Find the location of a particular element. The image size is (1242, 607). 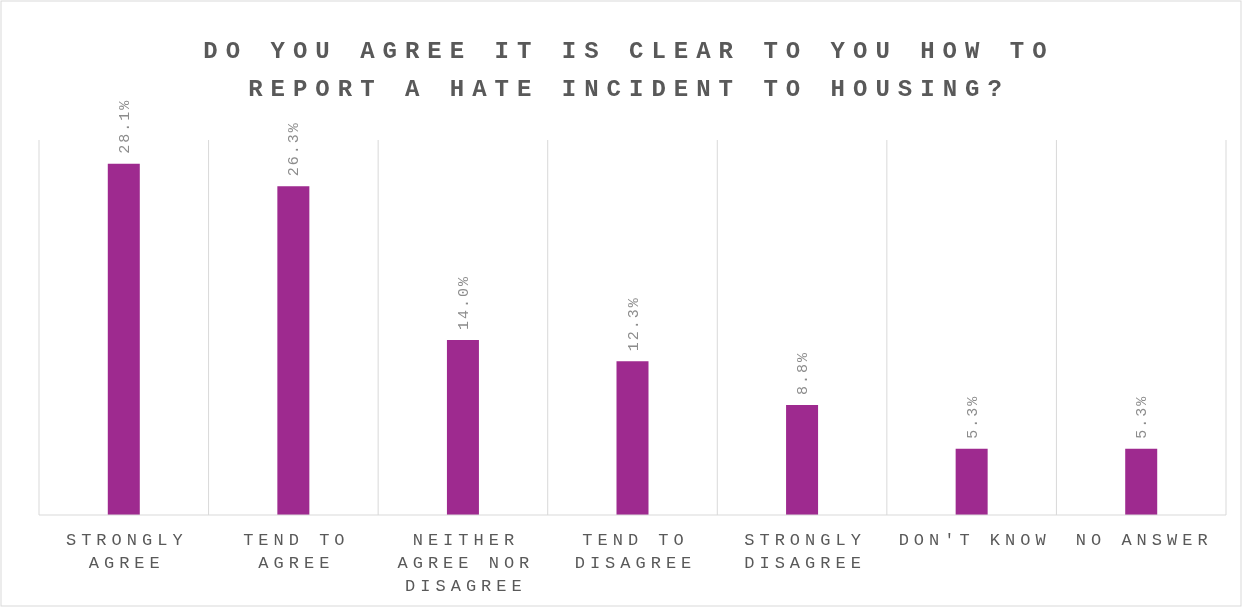

data-label: 28.1% is located at coordinates (125, 126).